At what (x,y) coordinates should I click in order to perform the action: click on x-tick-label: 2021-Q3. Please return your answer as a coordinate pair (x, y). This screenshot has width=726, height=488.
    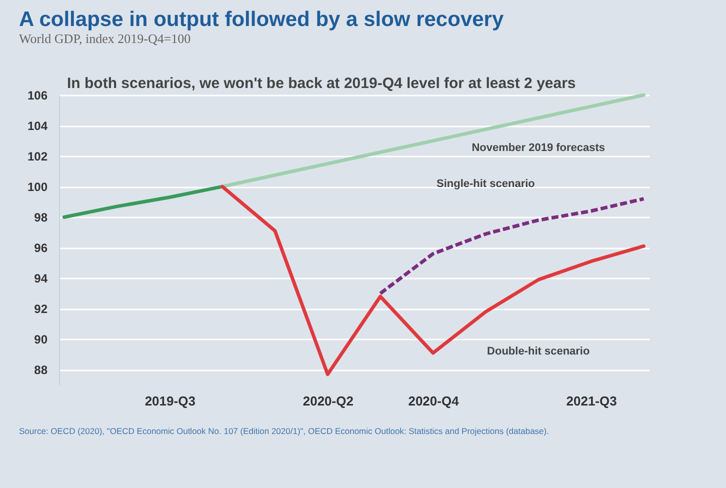
    Looking at the image, I should click on (591, 401).